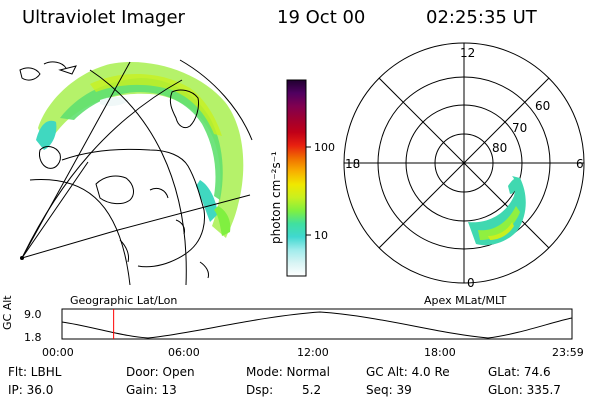  Describe the element at coordinates (184, 352) in the screenshot. I see `altplot-xtick-1: 06:00` at that location.